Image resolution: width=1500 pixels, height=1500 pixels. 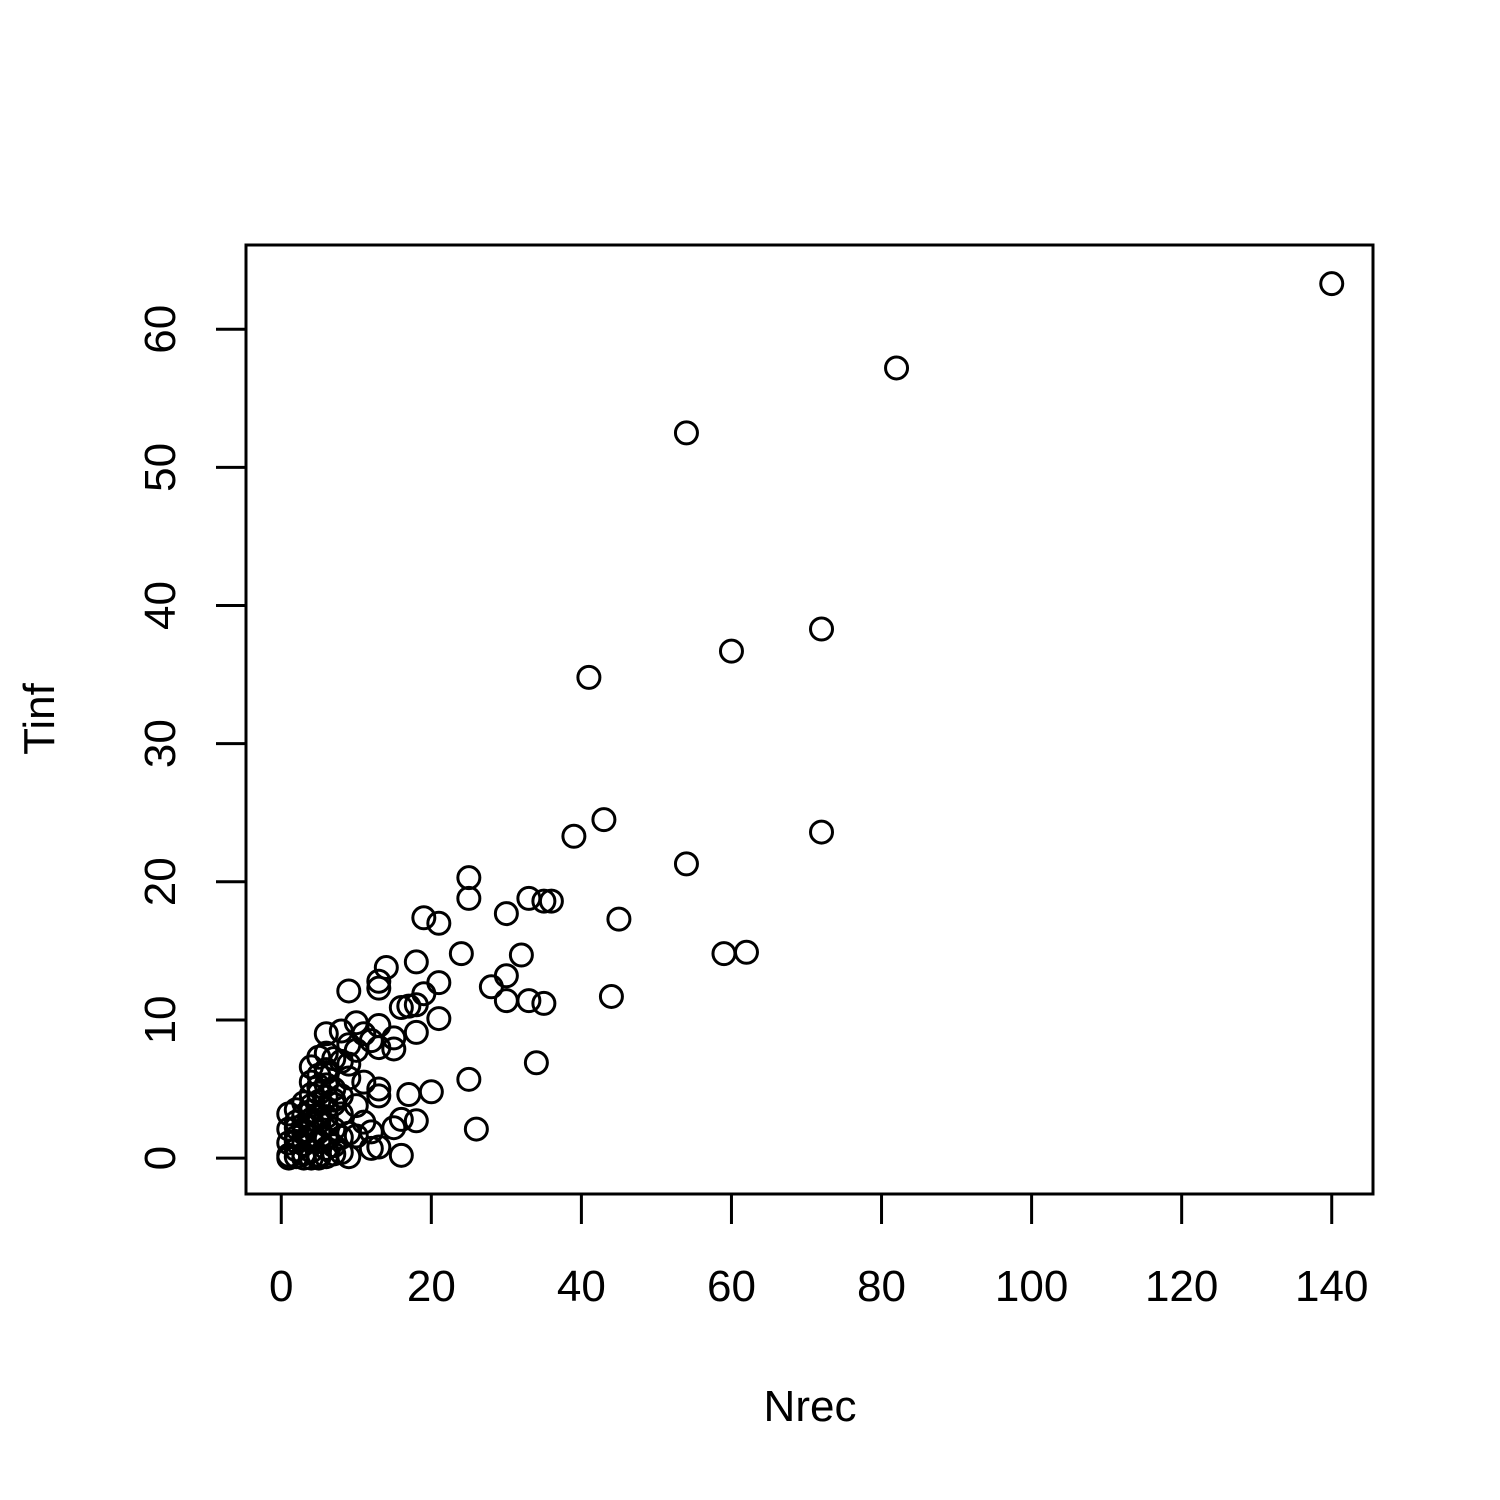 What do you see at coordinates (818, 1251) in the screenshot?
I see `x-axis: 0 20 40 60 80 100 120 140` at bounding box center [818, 1251].